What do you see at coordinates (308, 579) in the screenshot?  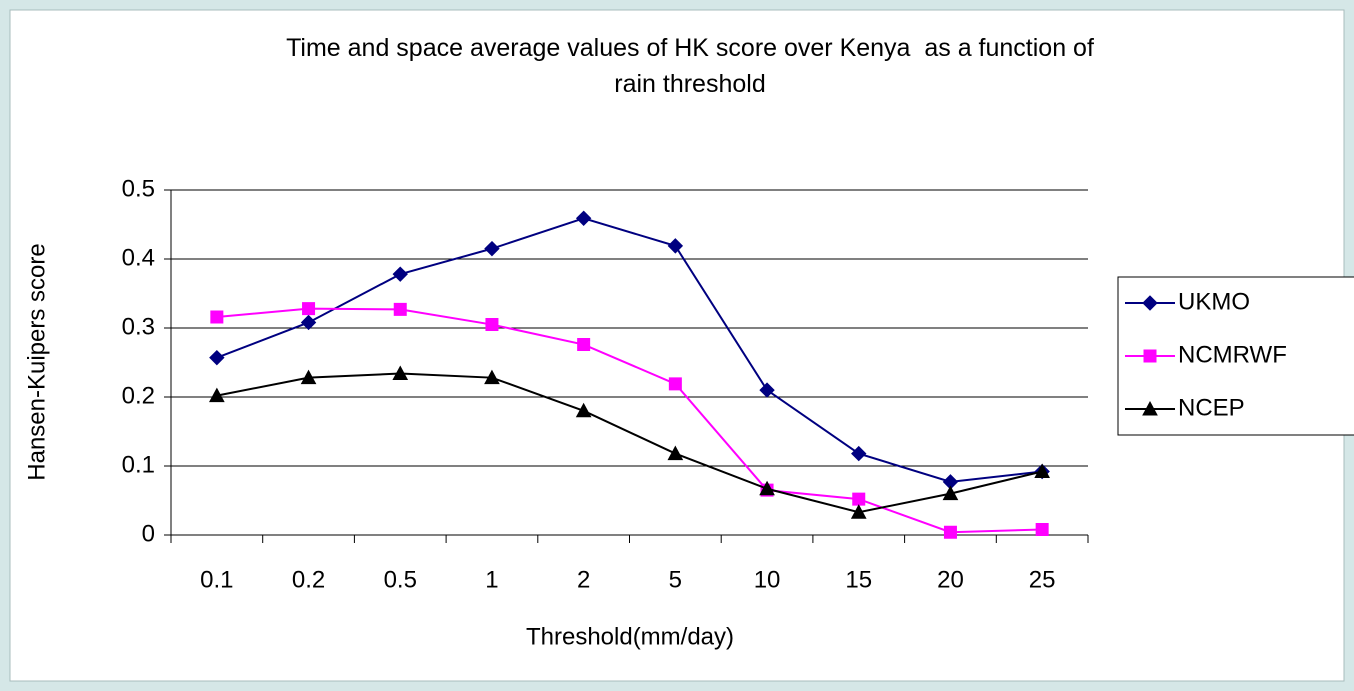 I see `x-tick-label: 0.2` at bounding box center [308, 579].